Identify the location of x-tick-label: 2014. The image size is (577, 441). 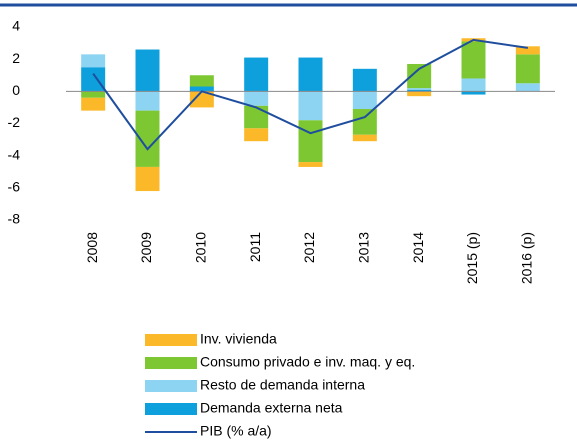
(418, 247).